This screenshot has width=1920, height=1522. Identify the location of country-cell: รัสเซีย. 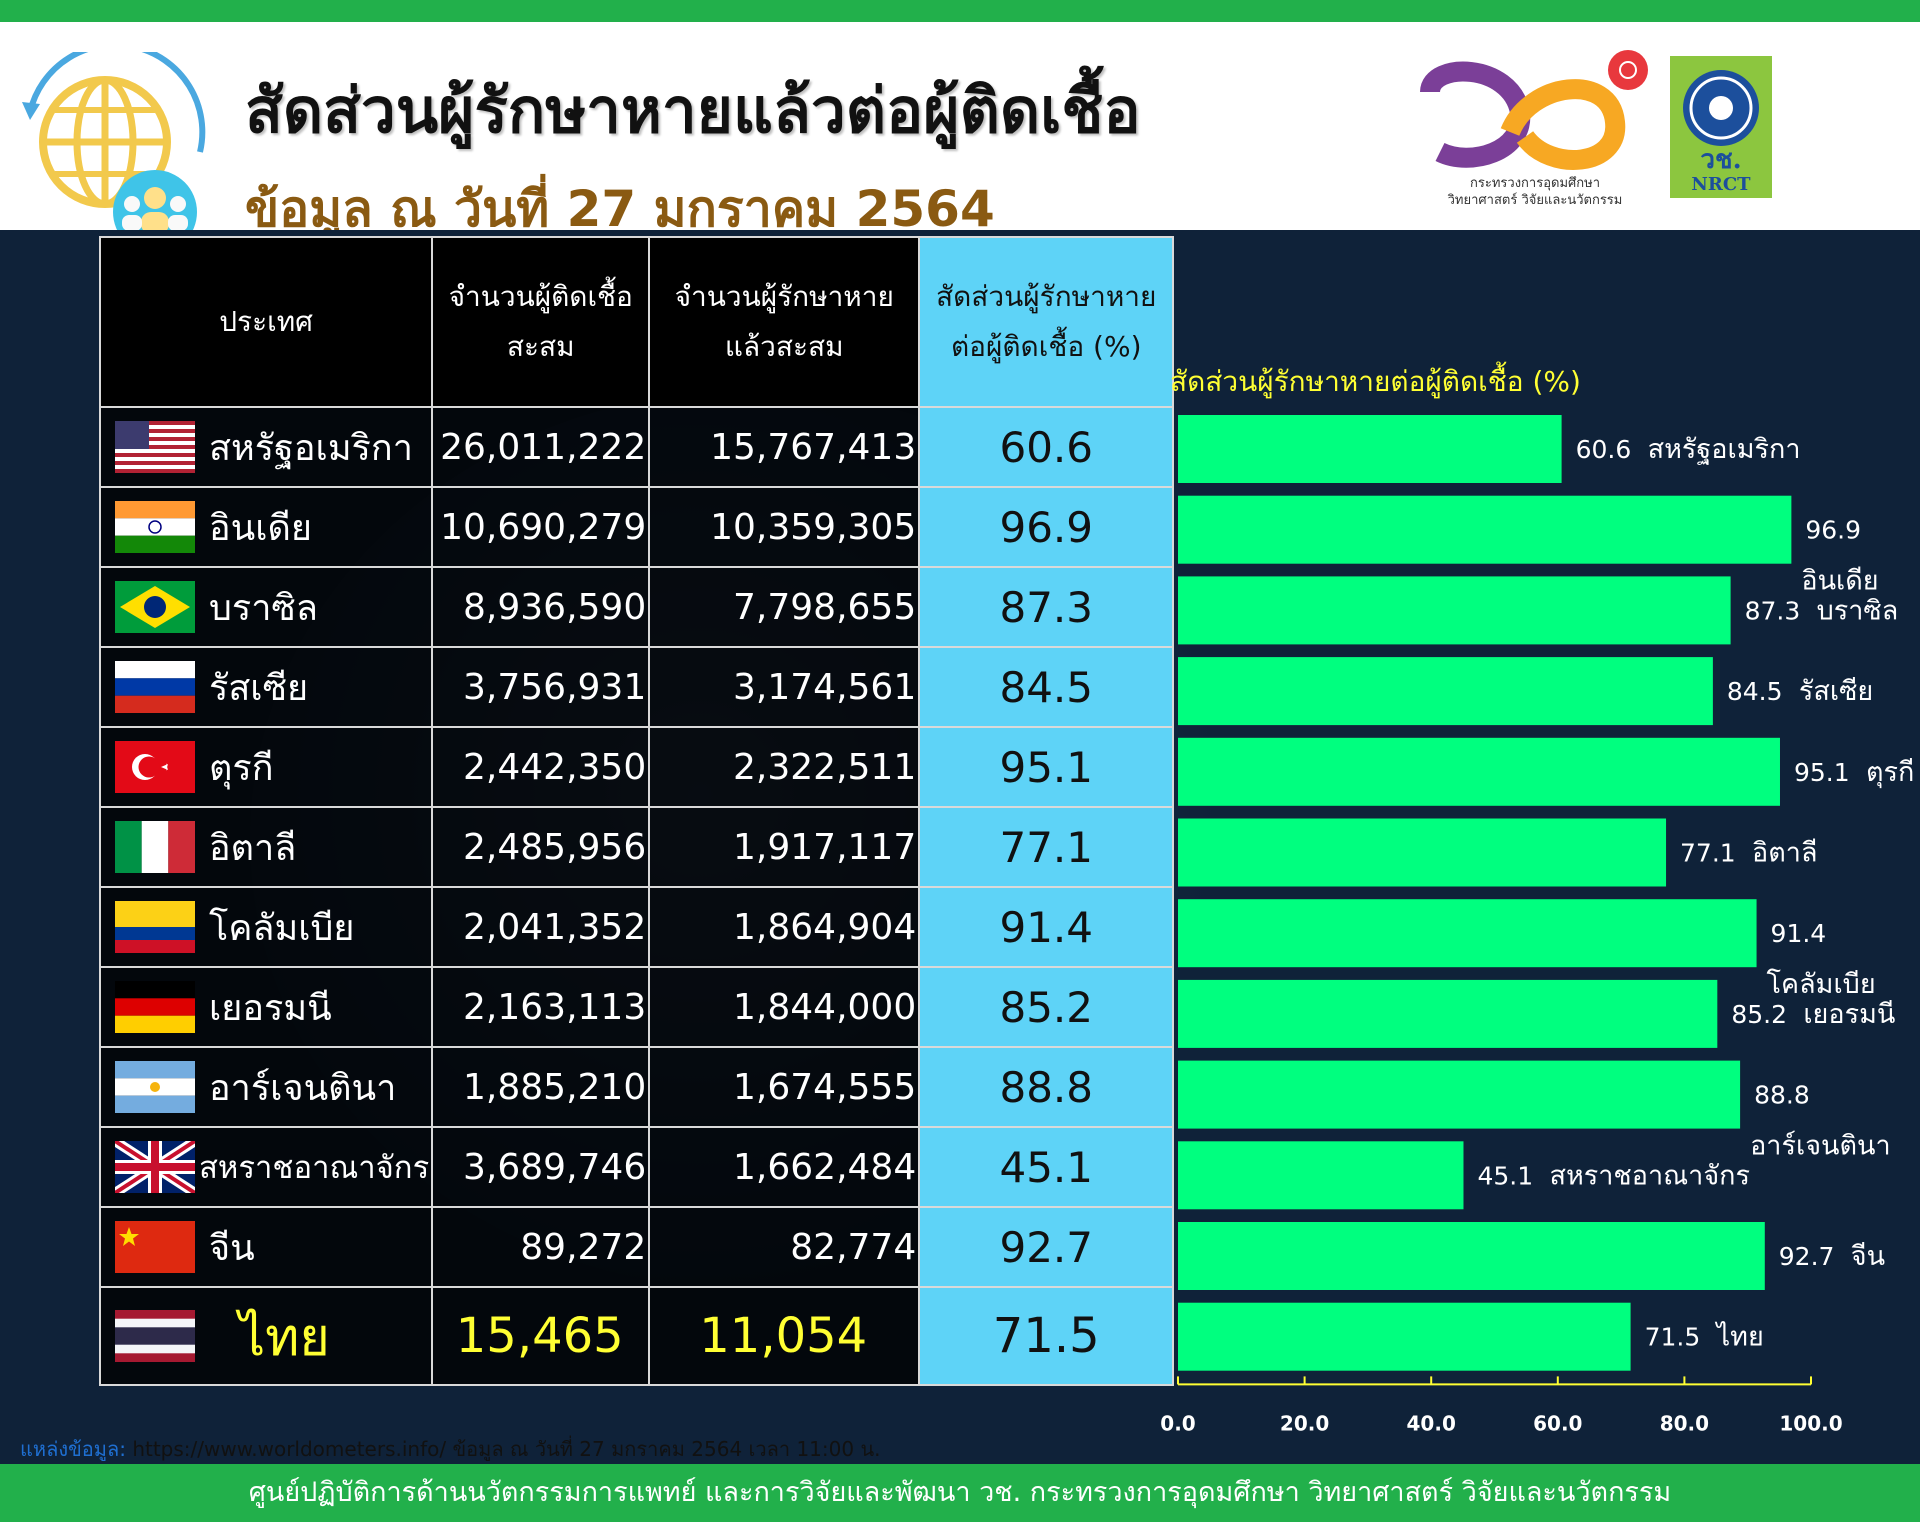
(266, 687).